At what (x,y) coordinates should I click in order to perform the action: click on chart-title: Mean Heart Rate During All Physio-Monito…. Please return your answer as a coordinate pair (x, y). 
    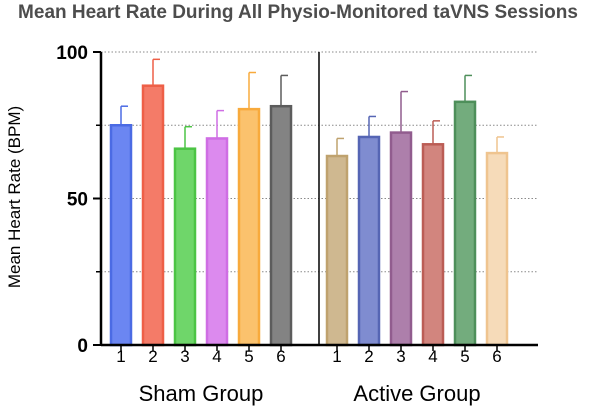
    Looking at the image, I should click on (298, 12).